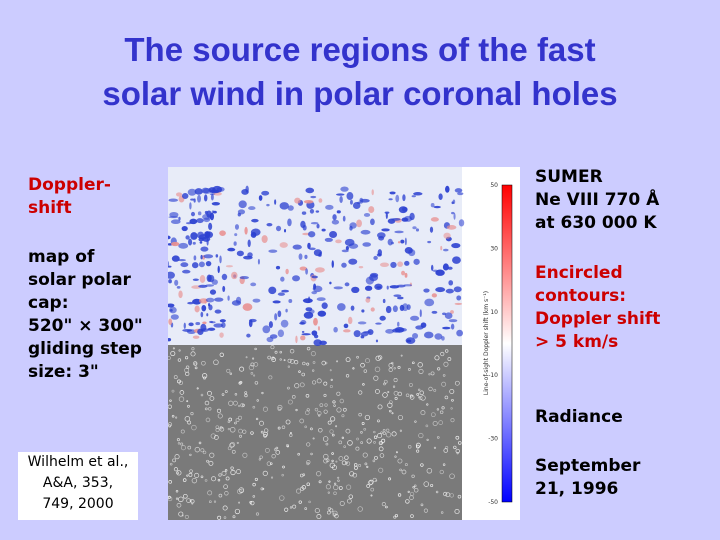 The image size is (720, 540). I want to click on text-line: Encircled, so click(579, 273).